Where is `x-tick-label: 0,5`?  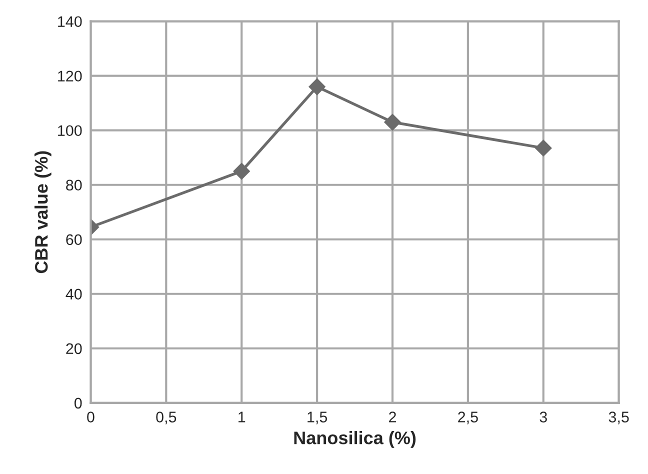
x-tick-label: 0,5 is located at coordinates (166, 418).